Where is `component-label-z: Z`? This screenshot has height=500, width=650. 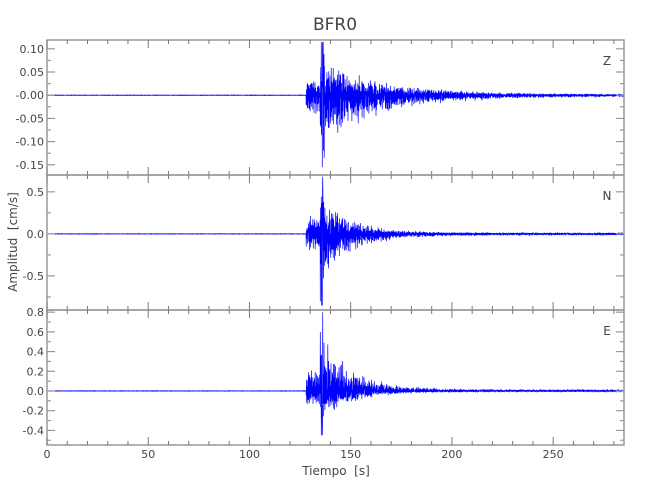 component-label-z: Z is located at coordinates (607, 61).